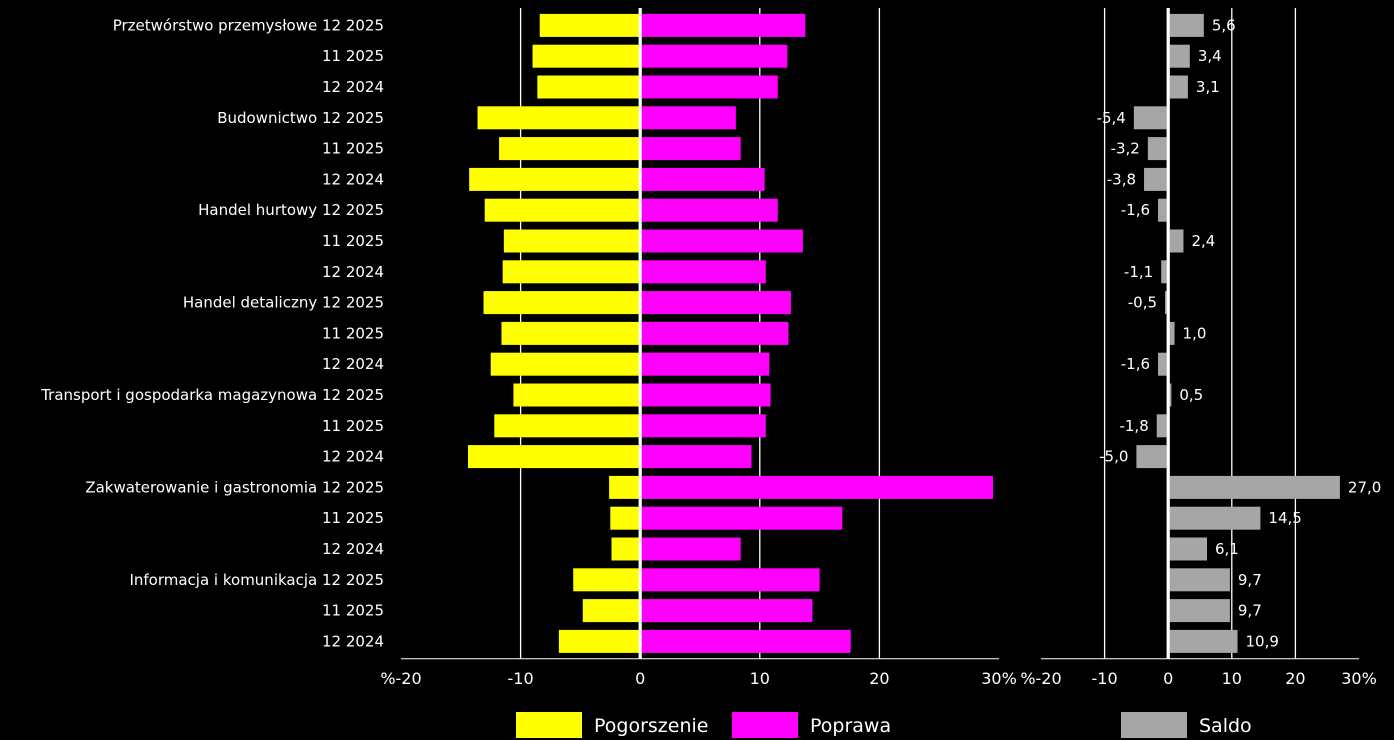  I want to click on saldo-data-label: 9,7, so click(1250, 611).